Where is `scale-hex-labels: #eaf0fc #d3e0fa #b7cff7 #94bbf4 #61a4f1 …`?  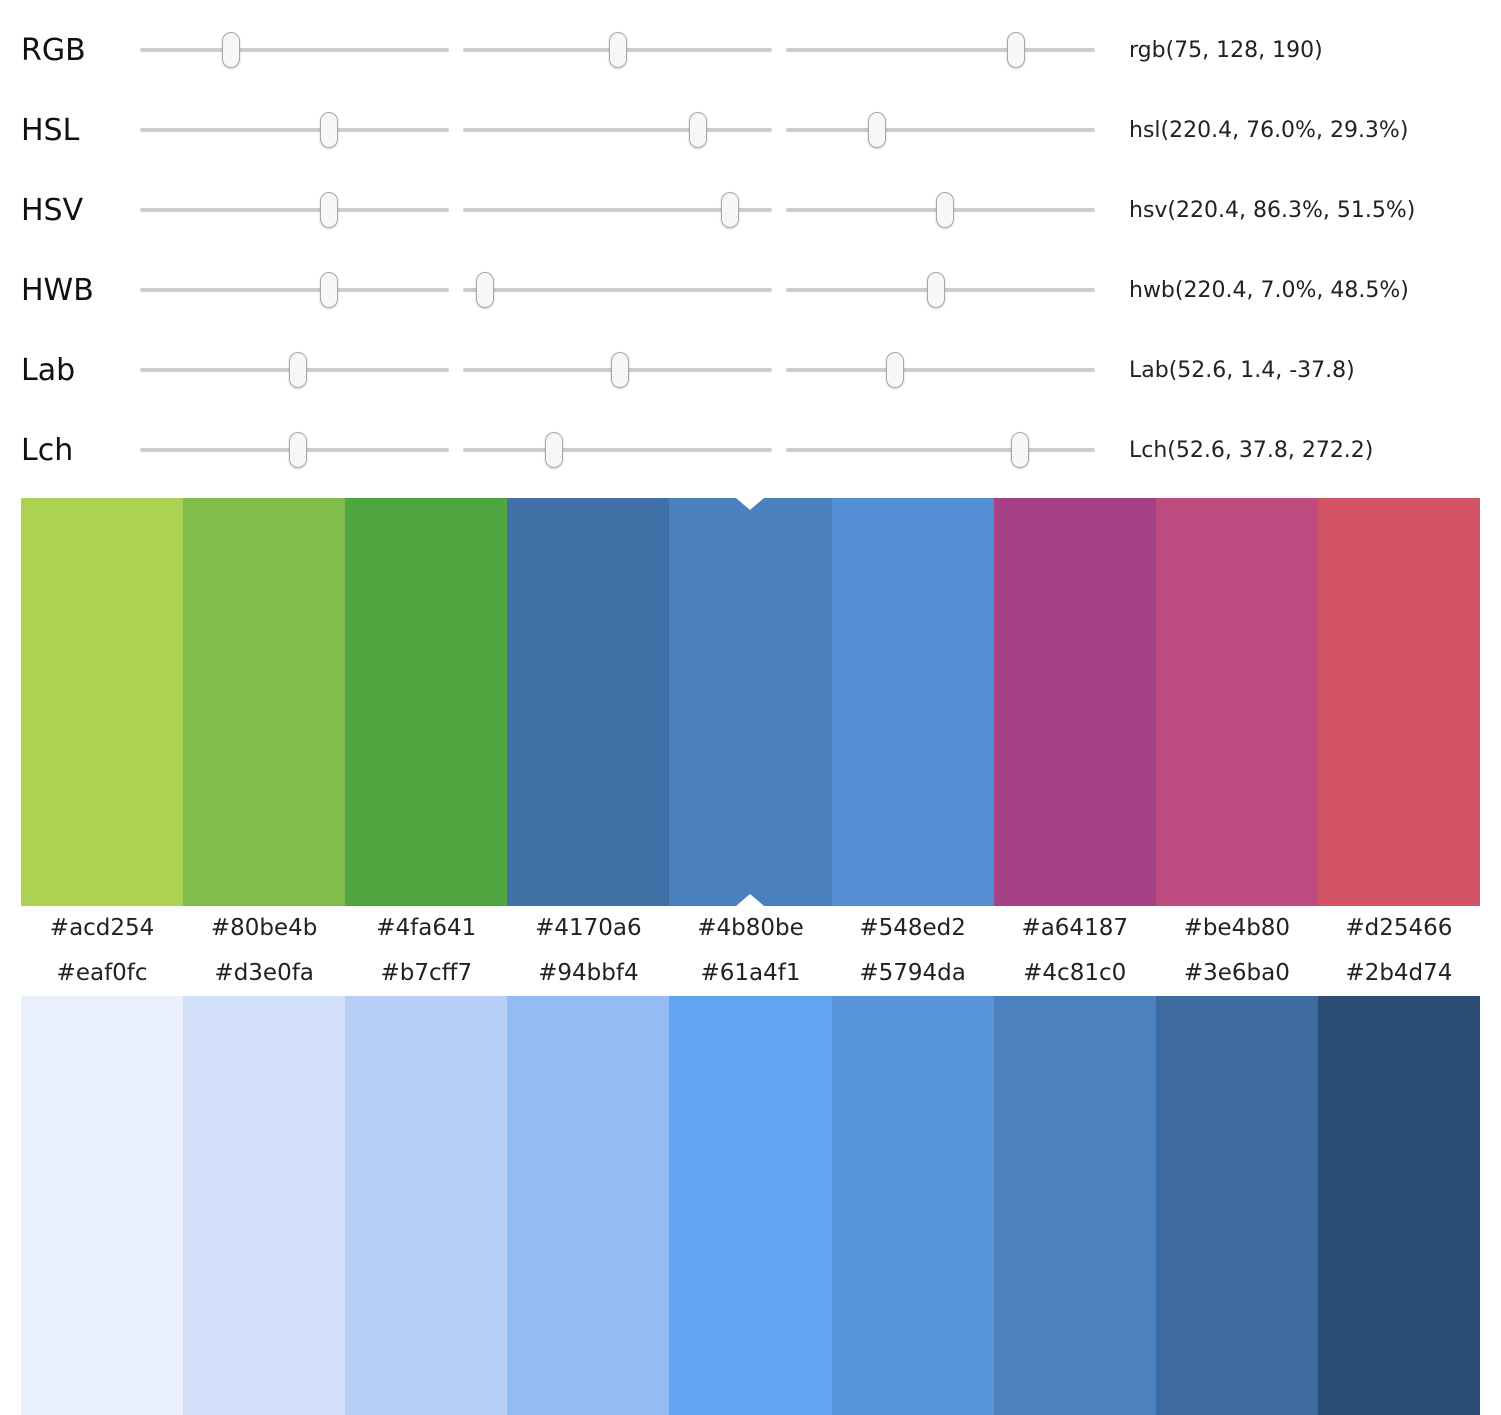 scale-hex-labels: #eaf0fc #d3e0fa #b7cff7 #94bbf4 #61a4f1 … is located at coordinates (750, 973).